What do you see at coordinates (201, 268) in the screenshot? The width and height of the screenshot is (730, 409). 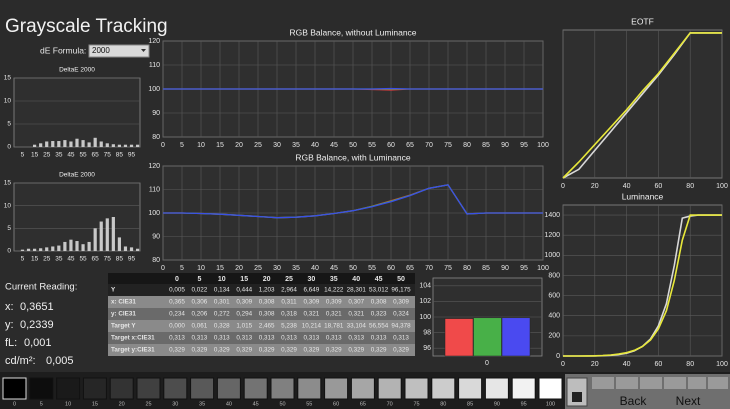 I see `x-tick-label: 10` at bounding box center [201, 268].